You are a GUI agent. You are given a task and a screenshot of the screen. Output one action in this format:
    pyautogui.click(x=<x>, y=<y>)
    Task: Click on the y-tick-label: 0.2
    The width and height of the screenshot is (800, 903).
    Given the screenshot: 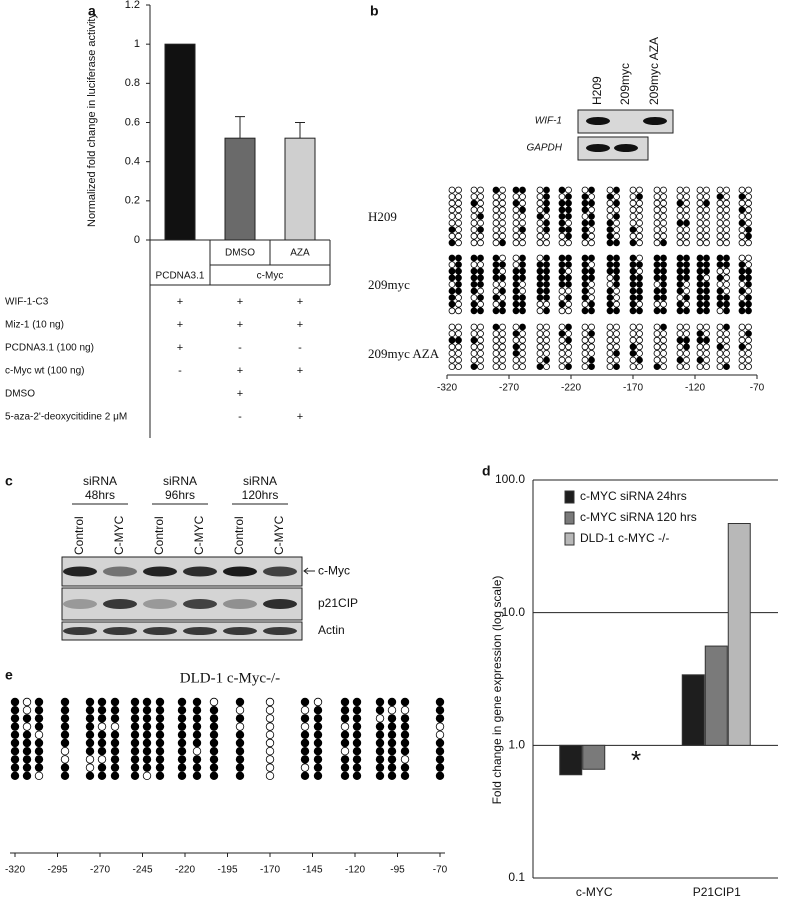 What is the action you would take?
    pyautogui.click(x=132, y=201)
    